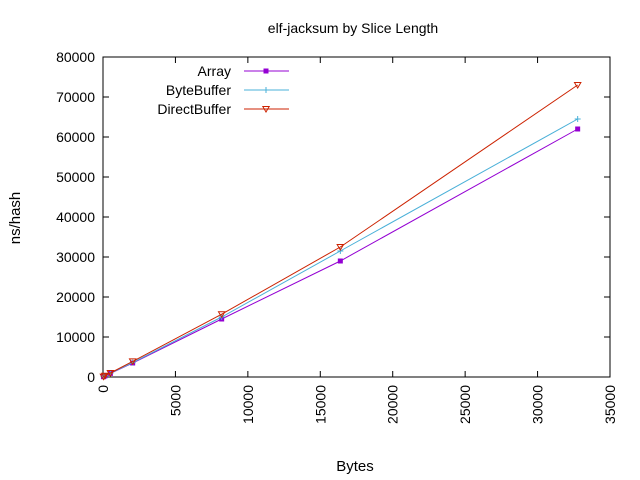 The height and width of the screenshot is (480, 640). I want to click on x-tick-label: 5000, so click(175, 400).